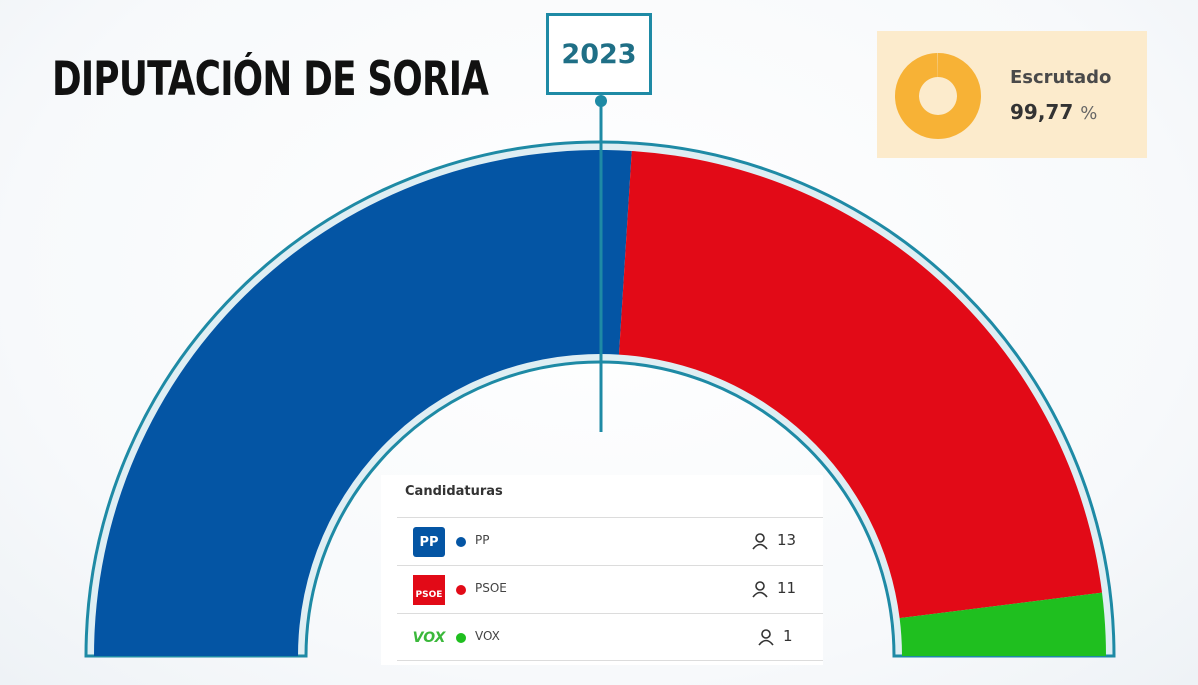 The image size is (1198, 685). I want to click on candidature-row-vox: VOX VOX 1, so click(610, 637).